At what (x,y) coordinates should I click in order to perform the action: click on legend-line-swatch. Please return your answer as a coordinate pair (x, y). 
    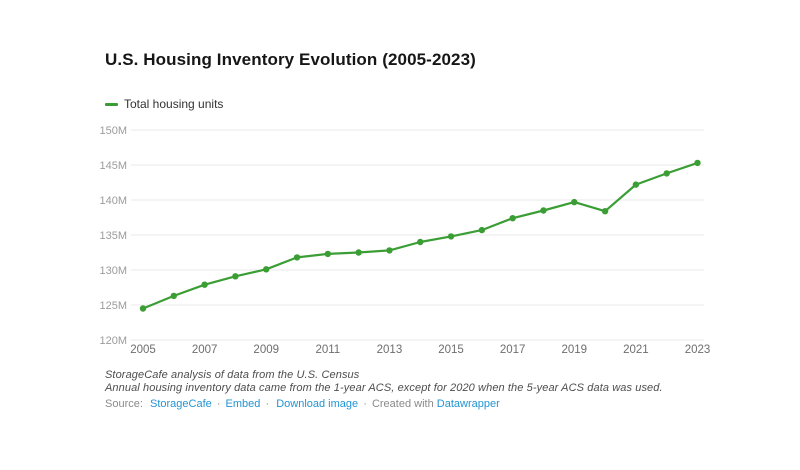
    Looking at the image, I should click on (111, 104).